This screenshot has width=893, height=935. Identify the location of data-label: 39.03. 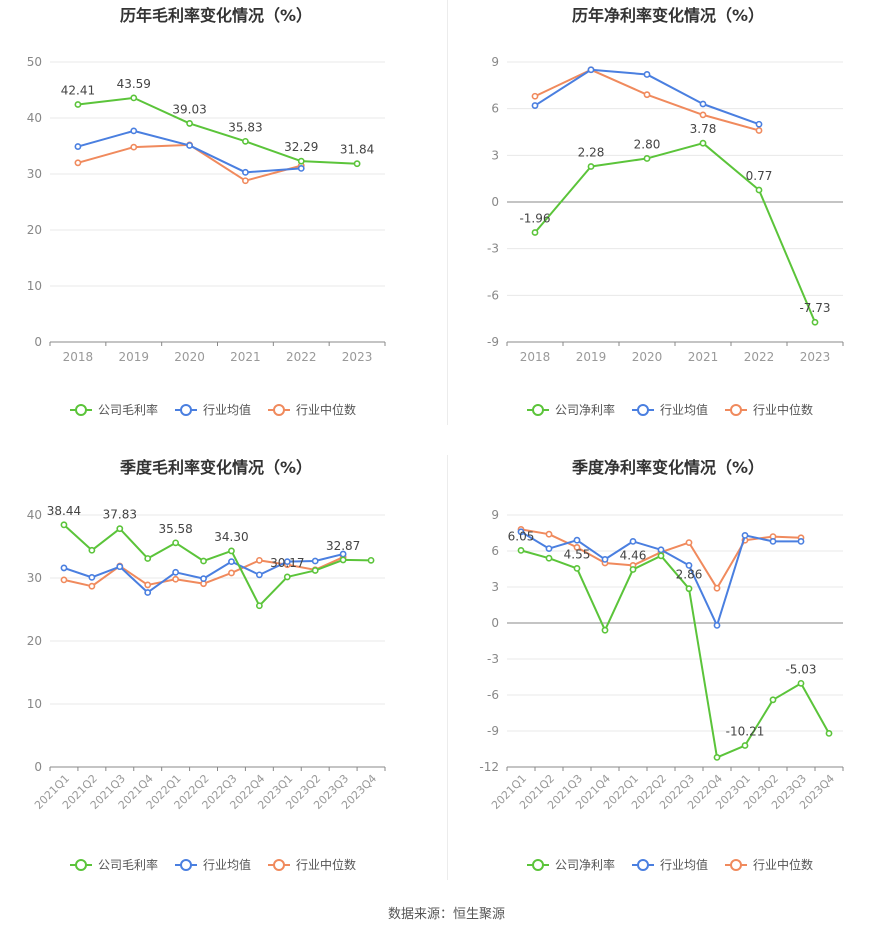
(189, 109).